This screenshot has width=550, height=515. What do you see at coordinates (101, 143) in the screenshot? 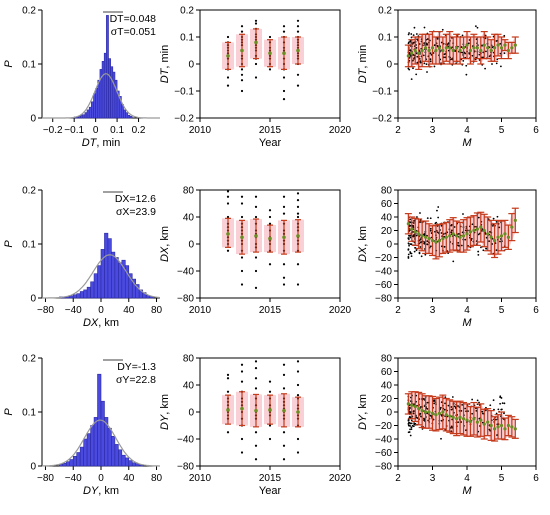
I see `x-axis-label: DT, min` at bounding box center [101, 143].